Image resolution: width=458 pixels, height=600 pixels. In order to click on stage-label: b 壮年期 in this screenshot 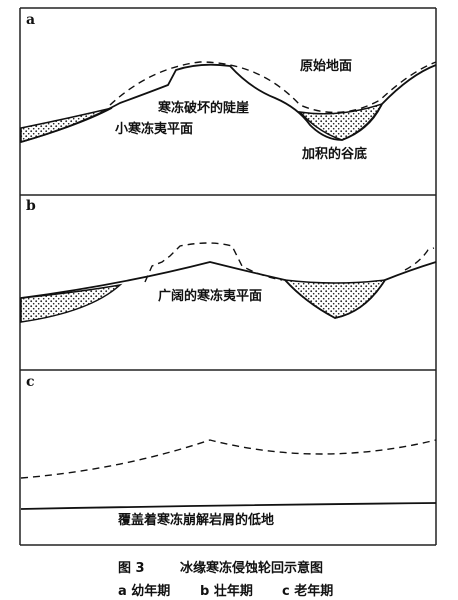, I will do `click(226, 591)`.